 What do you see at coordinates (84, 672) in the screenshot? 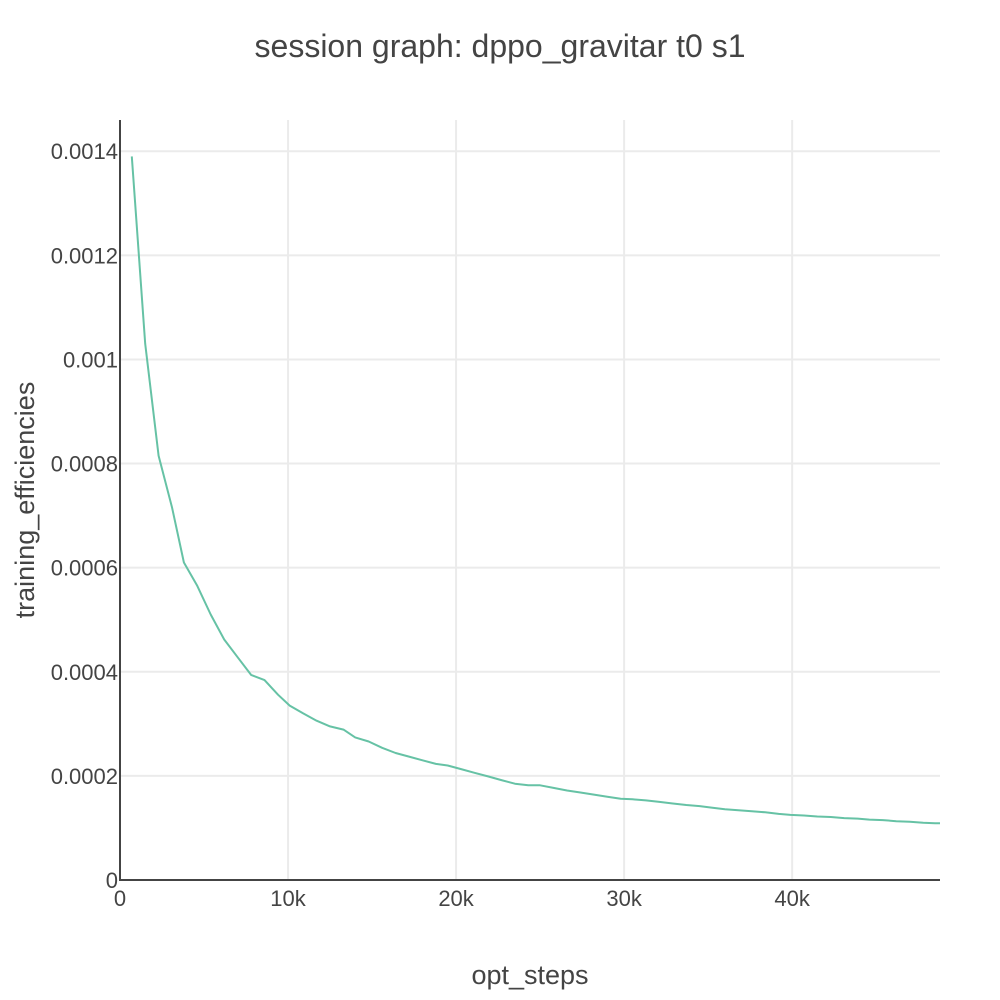
I see `y-tick-label: 0.0004` at bounding box center [84, 672].